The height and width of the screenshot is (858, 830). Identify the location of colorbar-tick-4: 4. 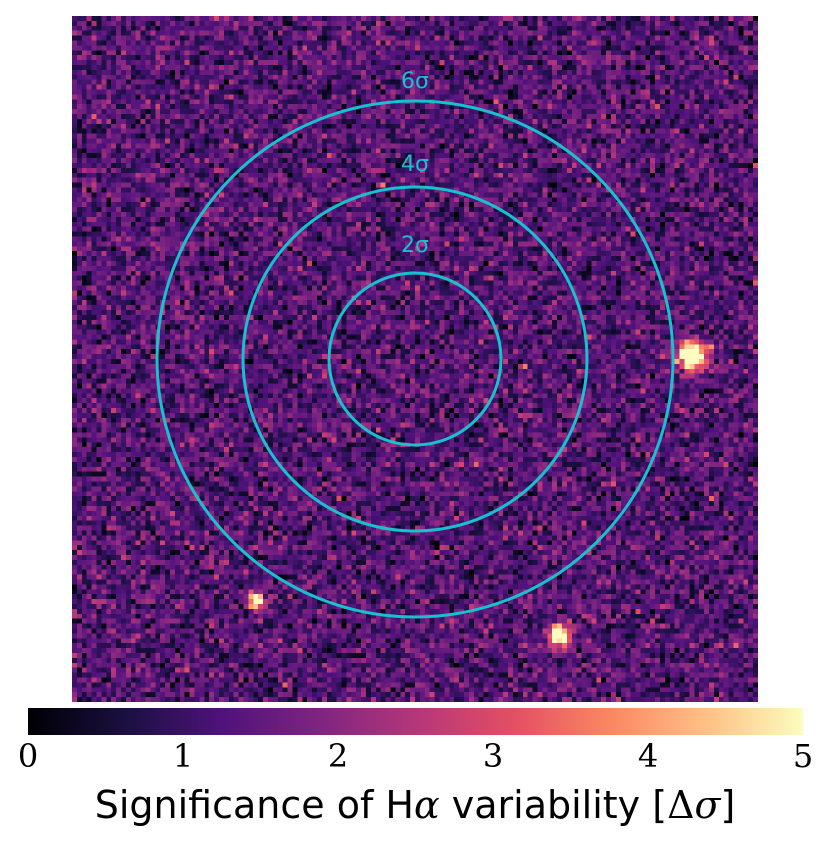
(648, 756).